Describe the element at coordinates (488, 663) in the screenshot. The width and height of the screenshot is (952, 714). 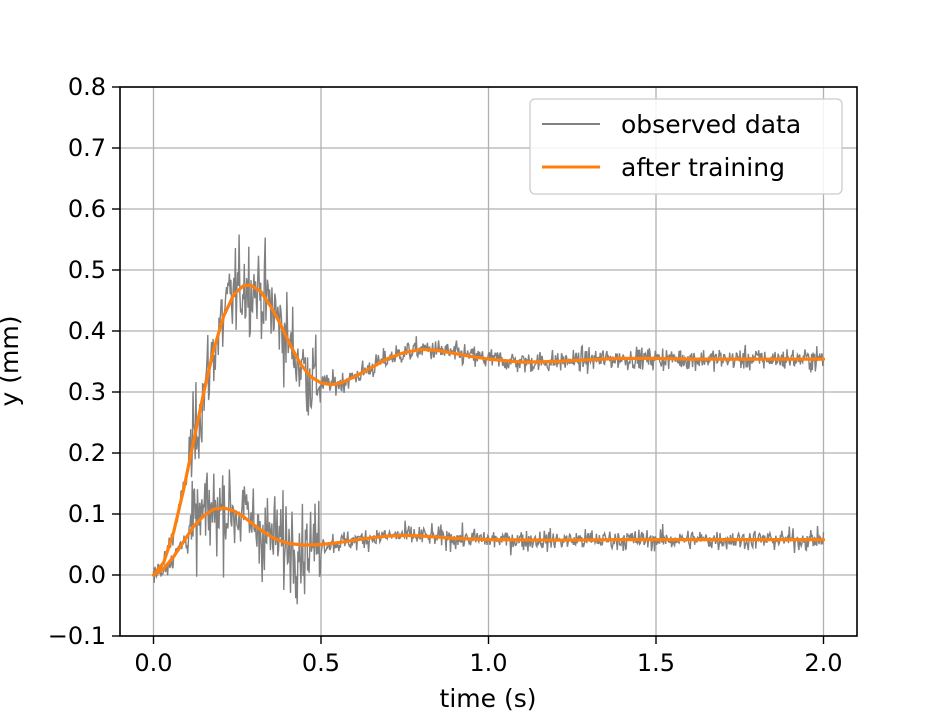
I see `x-tick-label: 1.0` at that location.